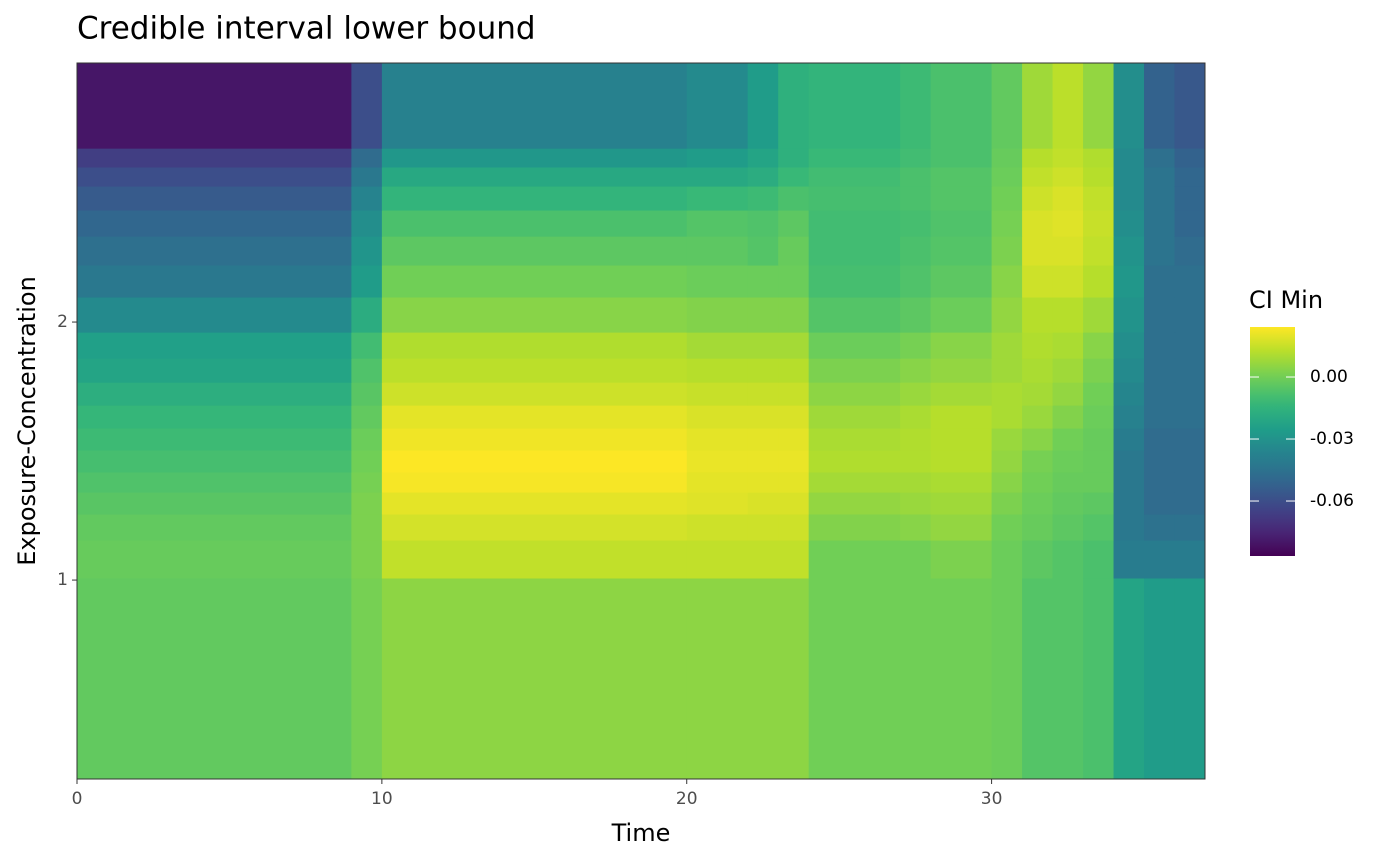 The width and height of the screenshot is (1400, 865). What do you see at coordinates (1332, 439) in the screenshot?
I see `colorbar-tick-label: -0.03` at bounding box center [1332, 439].